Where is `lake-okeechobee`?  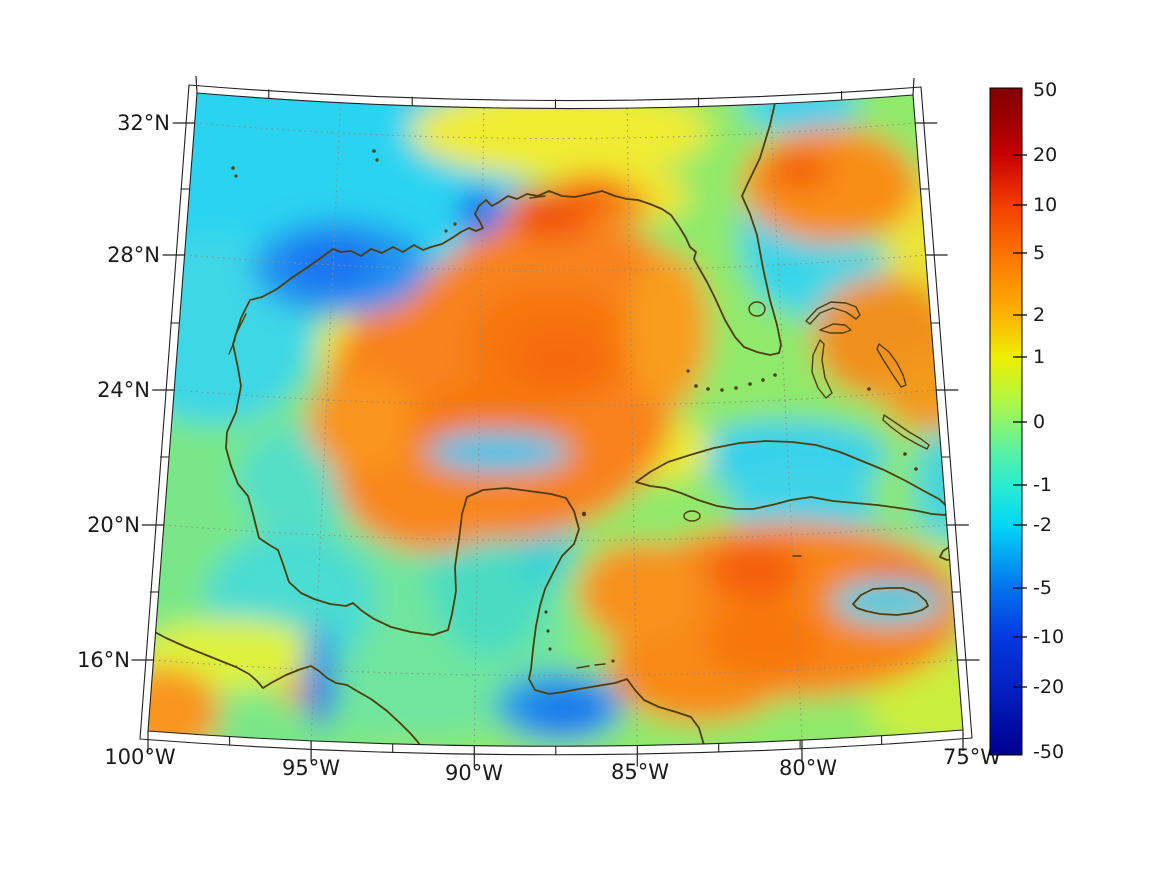
lake-okeechobee is located at coordinates (757, 309).